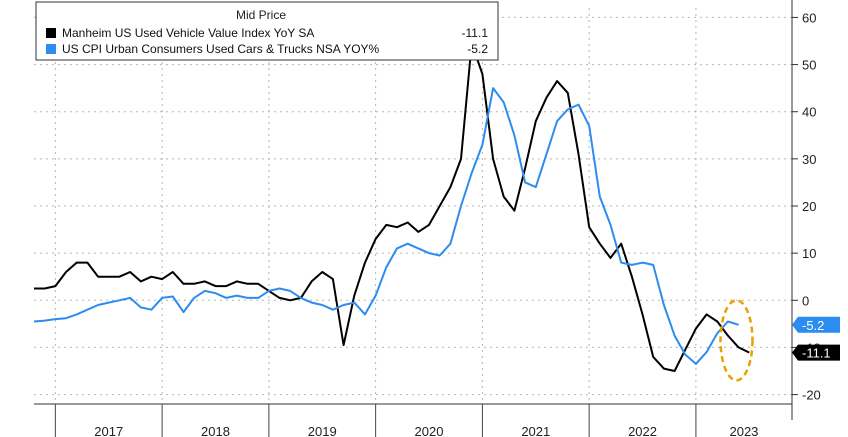 This screenshot has height=437, width=848. What do you see at coordinates (811, 395) in the screenshot?
I see `y-tick-label: -20` at bounding box center [811, 395].